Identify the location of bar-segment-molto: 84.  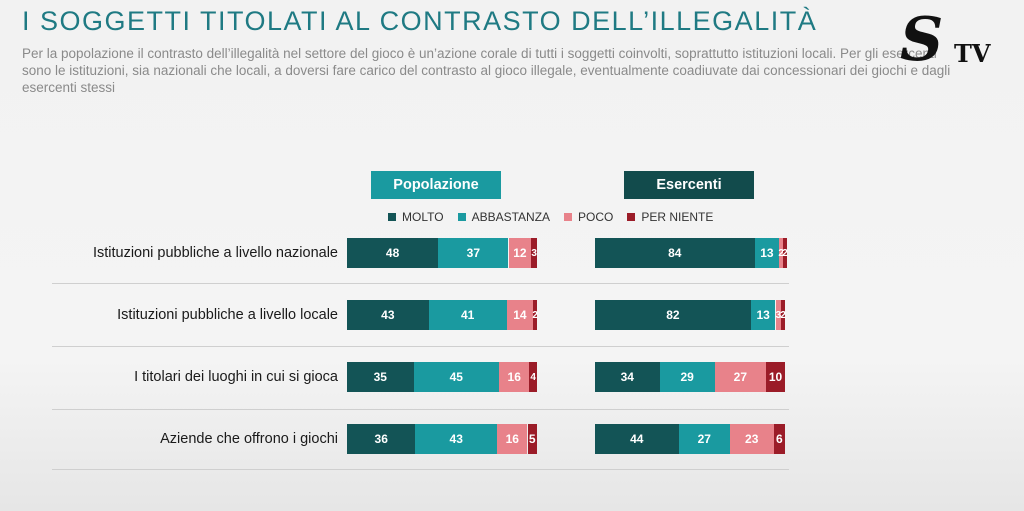
(675, 253).